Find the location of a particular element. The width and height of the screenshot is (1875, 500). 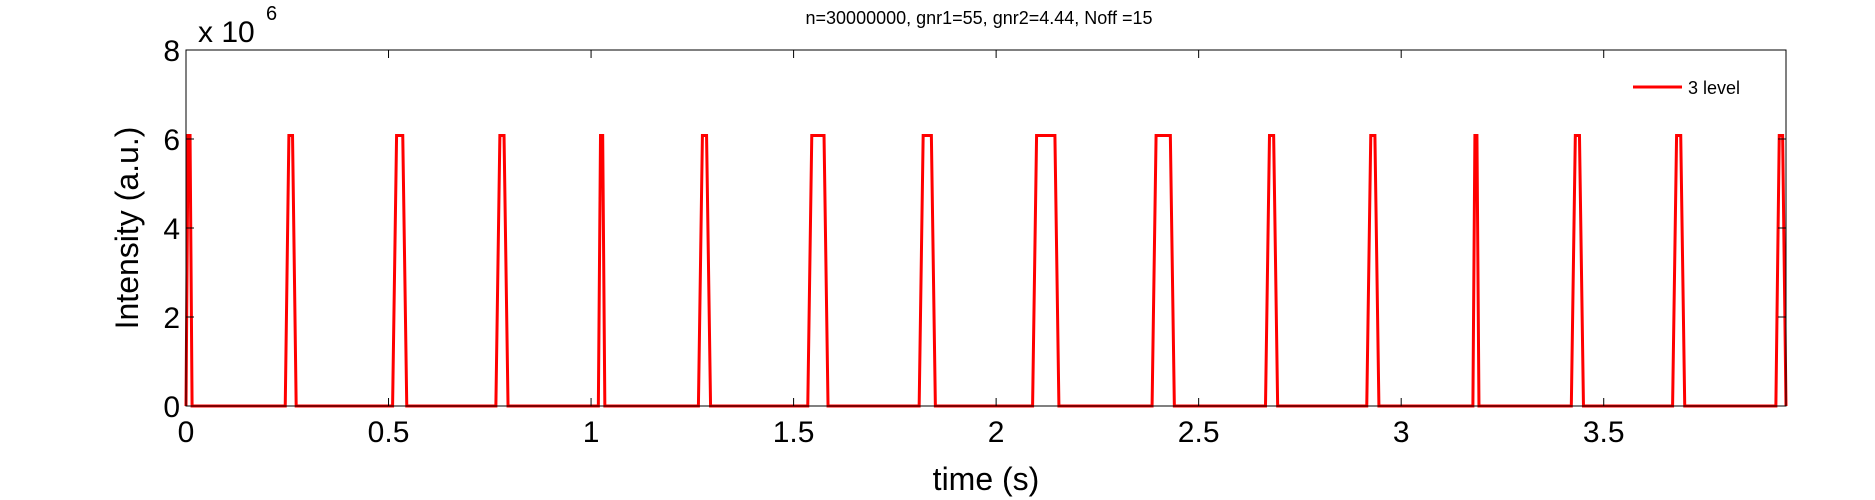

y-tick-label: 4 is located at coordinates (171, 229).